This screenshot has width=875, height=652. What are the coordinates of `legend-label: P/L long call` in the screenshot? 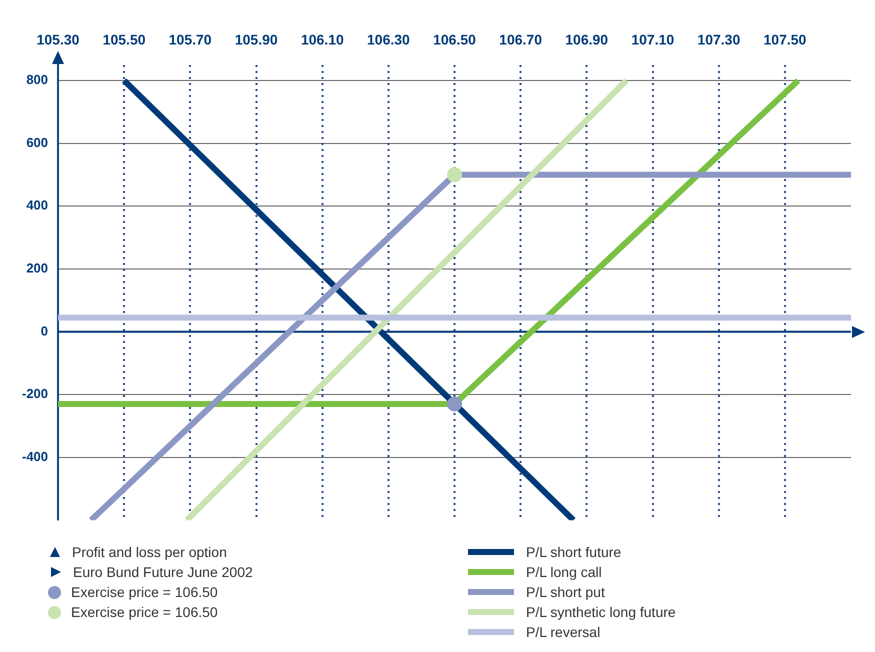 It's located at (564, 572).